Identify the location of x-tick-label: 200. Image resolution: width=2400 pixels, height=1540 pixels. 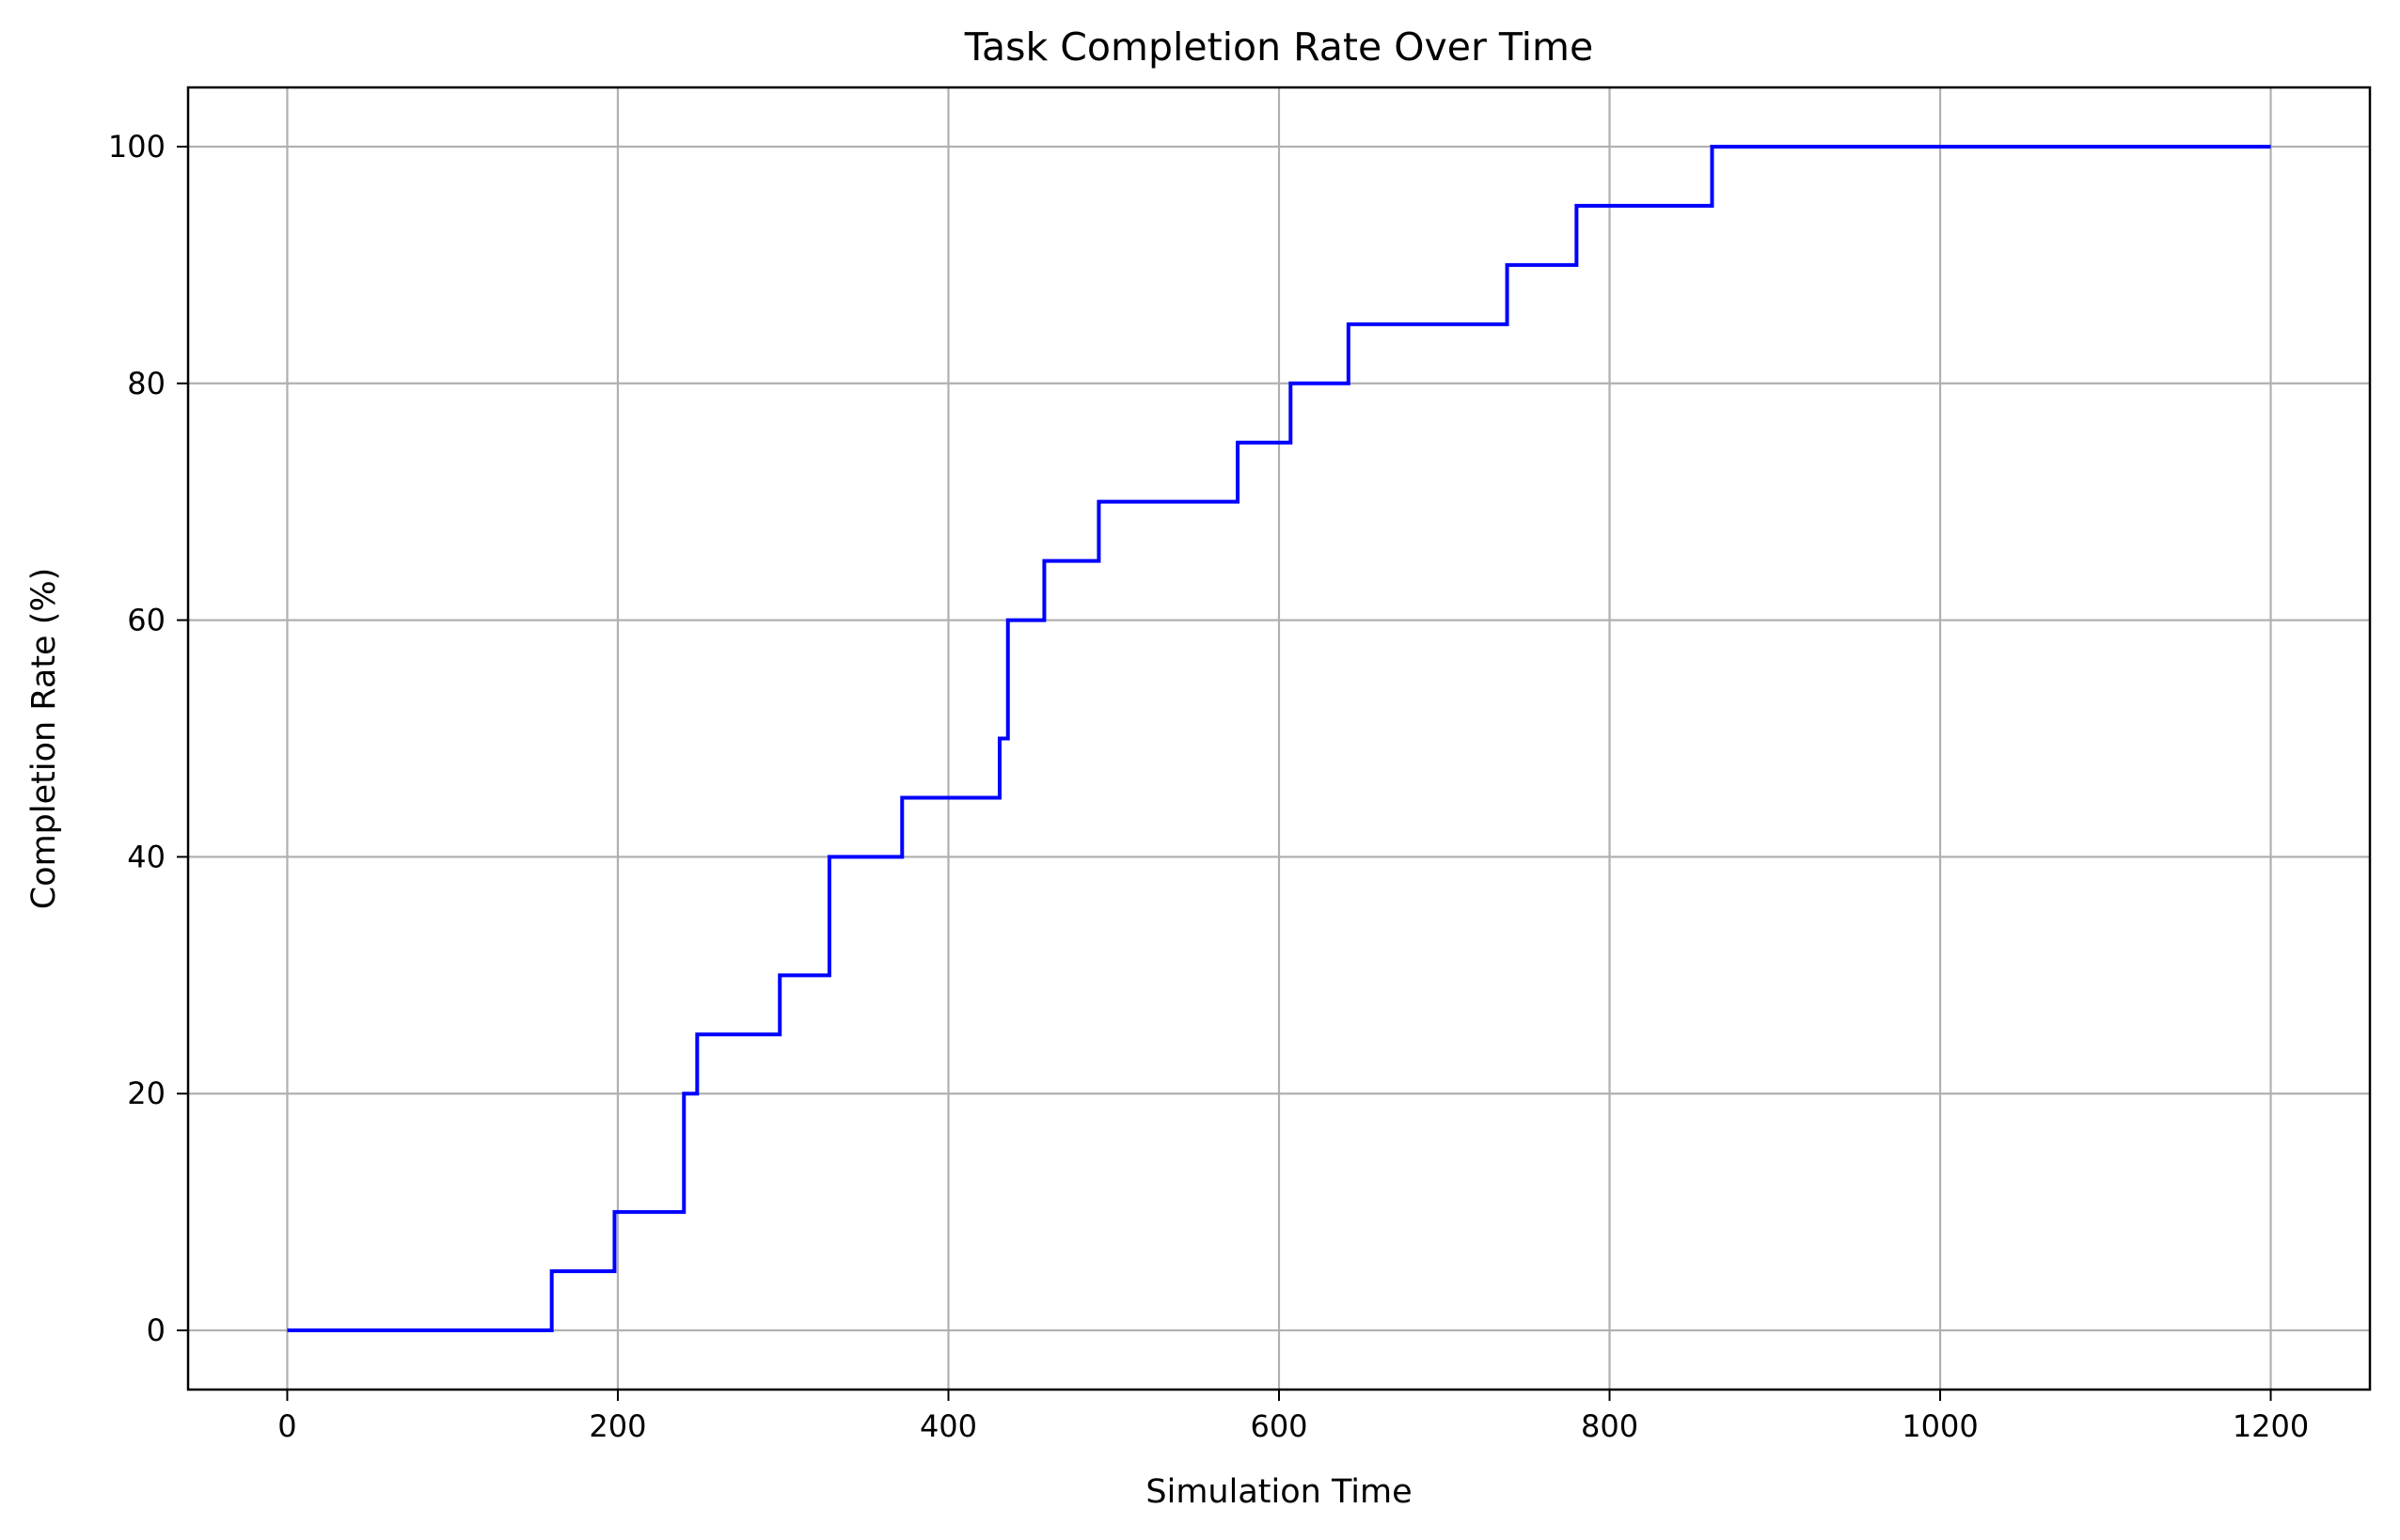
(617, 1426).